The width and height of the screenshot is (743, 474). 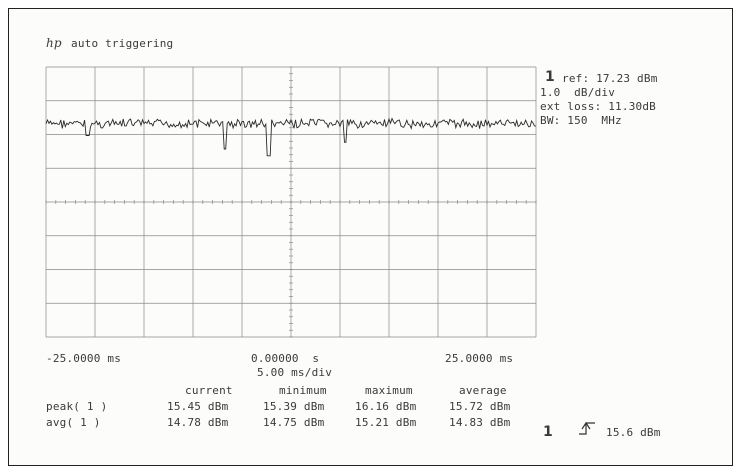 I want to click on x-axis-left-label: -25.0000 ms, so click(x=84, y=358).